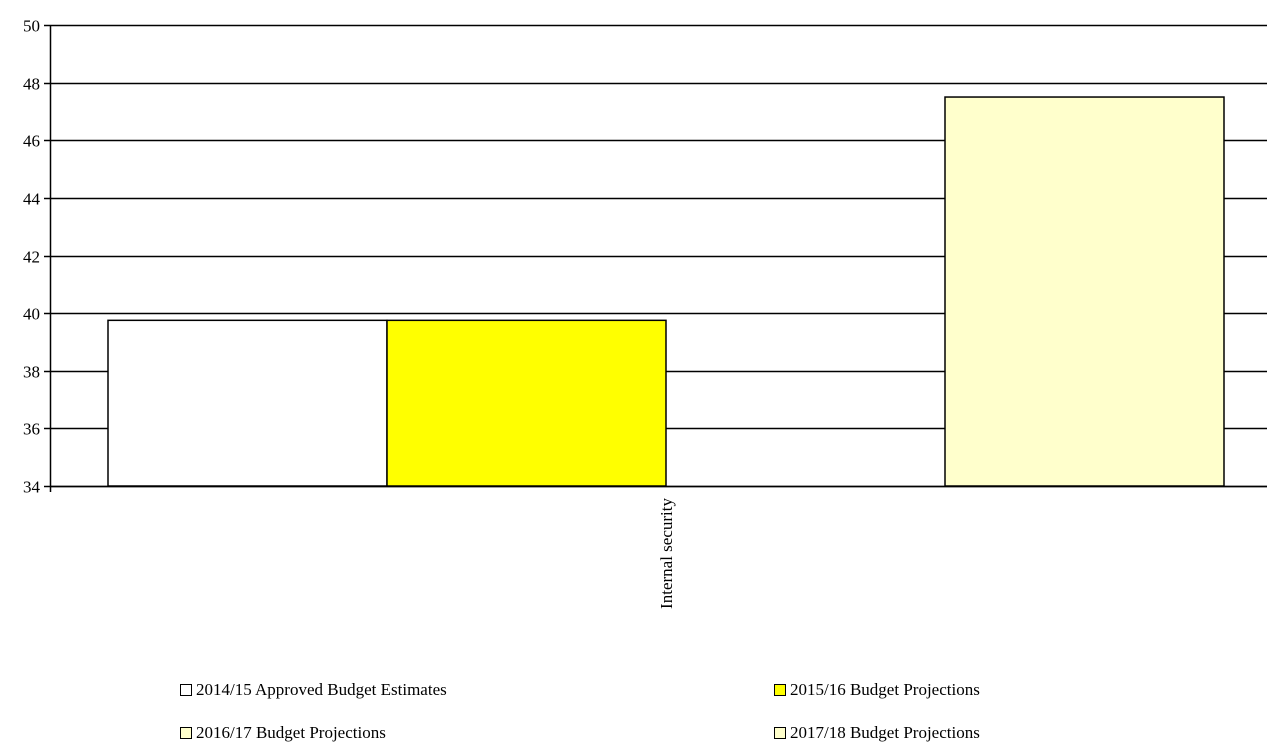  Describe the element at coordinates (31, 372) in the screenshot. I see `y-tick-label: 38` at that location.